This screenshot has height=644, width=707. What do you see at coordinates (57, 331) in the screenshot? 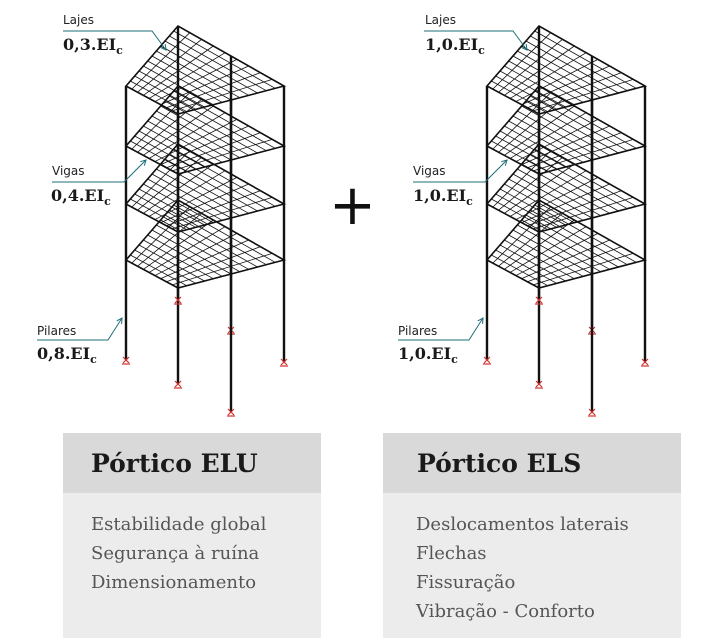
I see `label-pilares-elu: Pilares` at bounding box center [57, 331].